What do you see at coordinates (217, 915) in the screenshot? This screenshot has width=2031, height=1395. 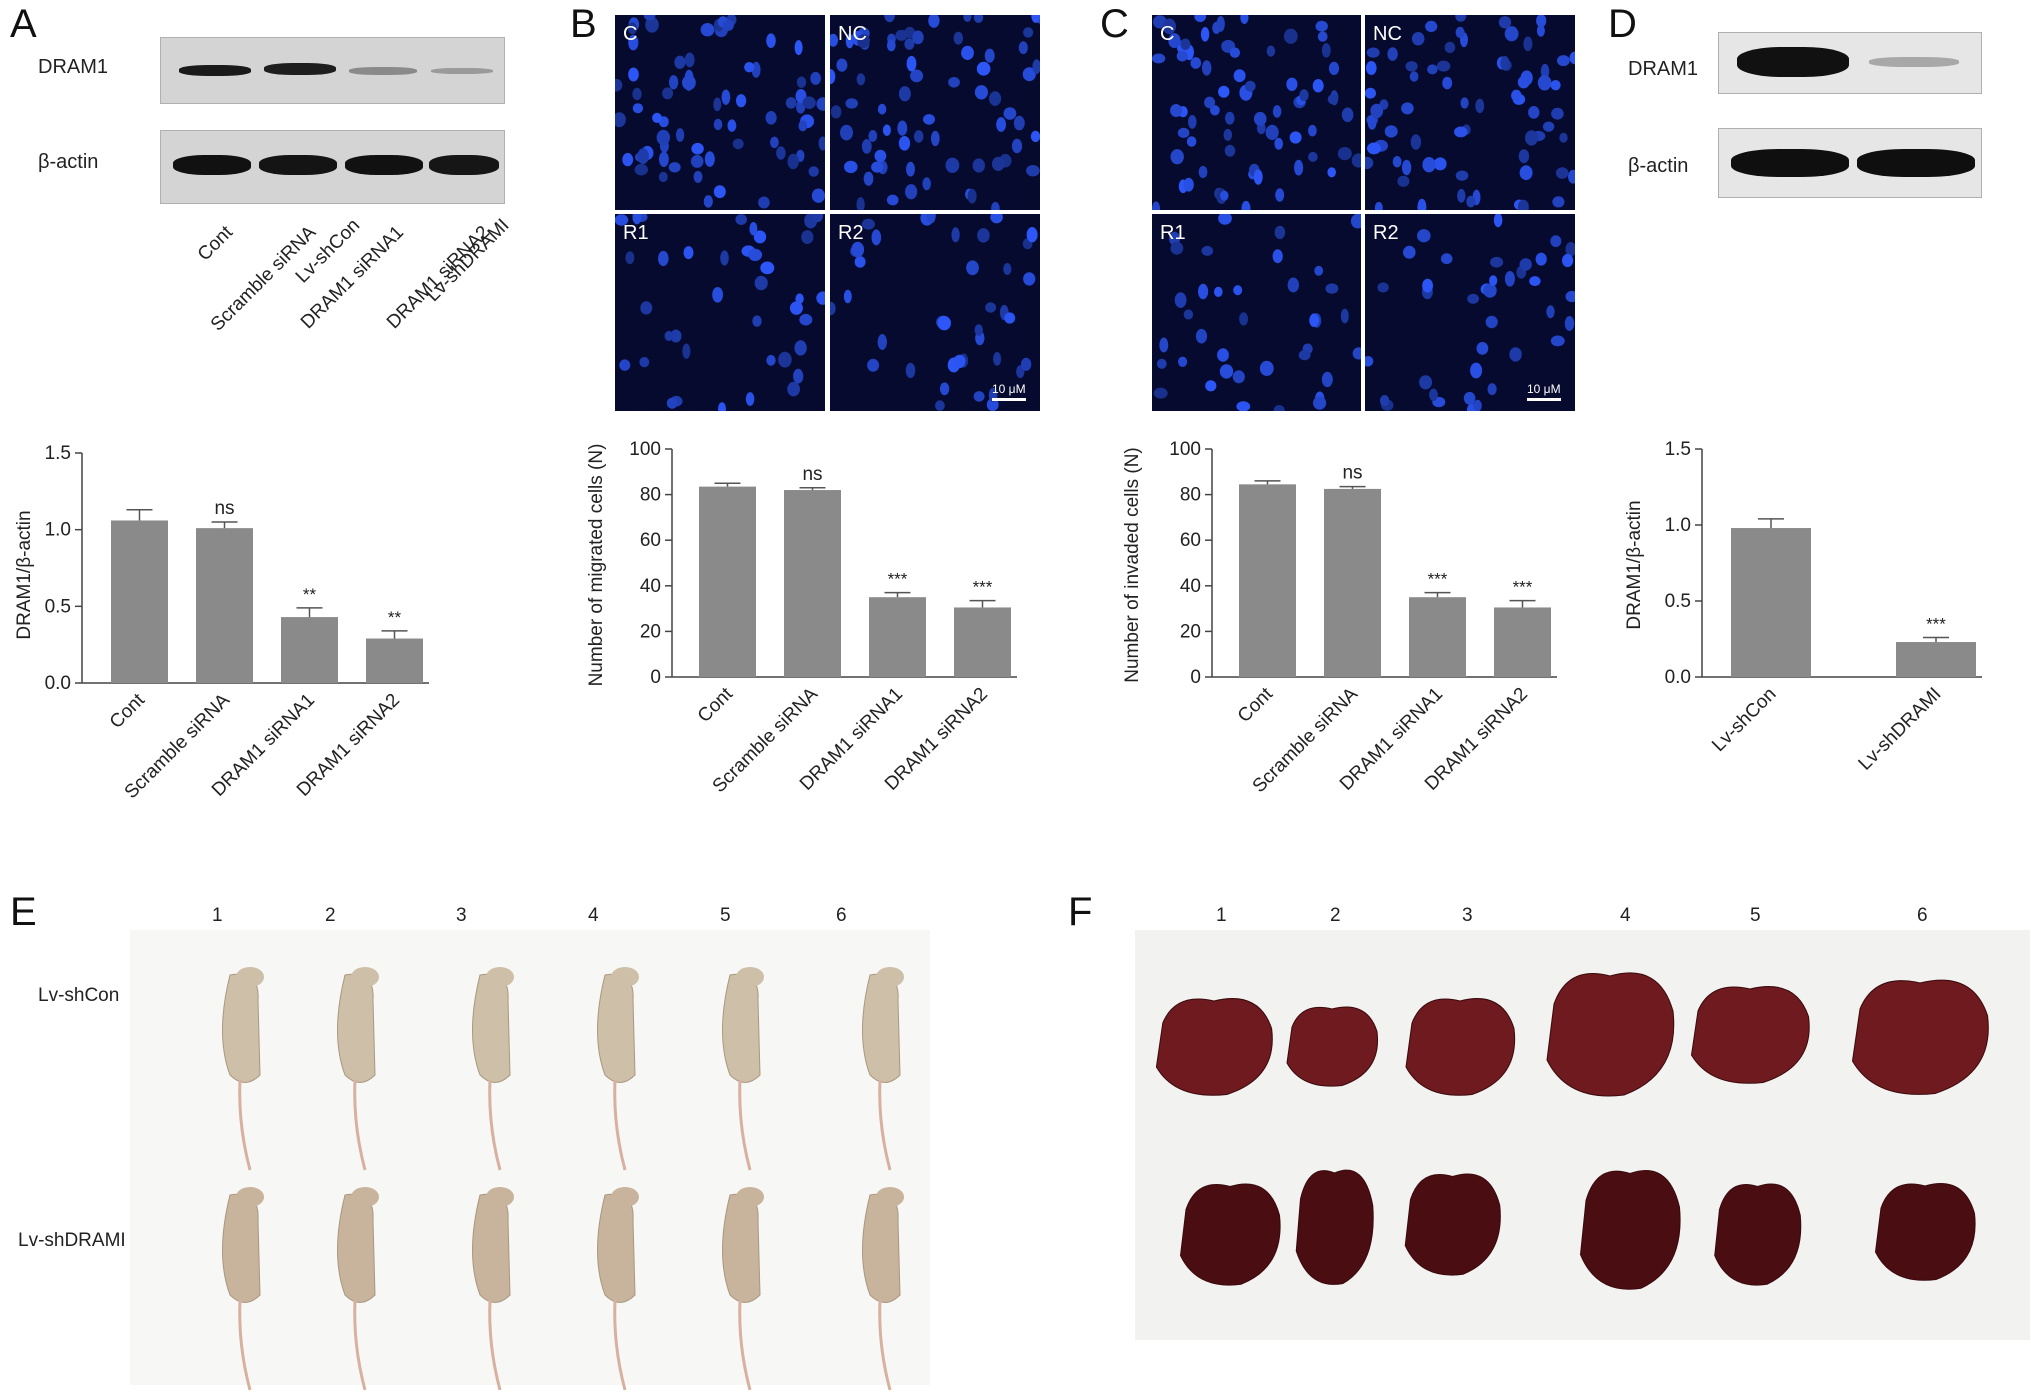 I see `mouse-number-1: 1` at bounding box center [217, 915].